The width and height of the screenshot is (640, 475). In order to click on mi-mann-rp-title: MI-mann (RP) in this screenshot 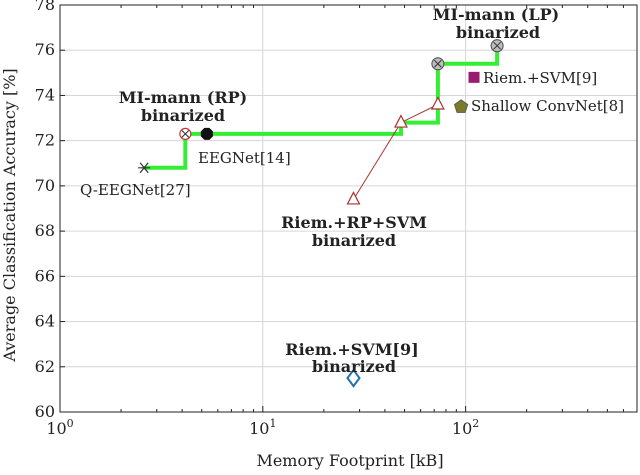, I will do `click(183, 97)`.